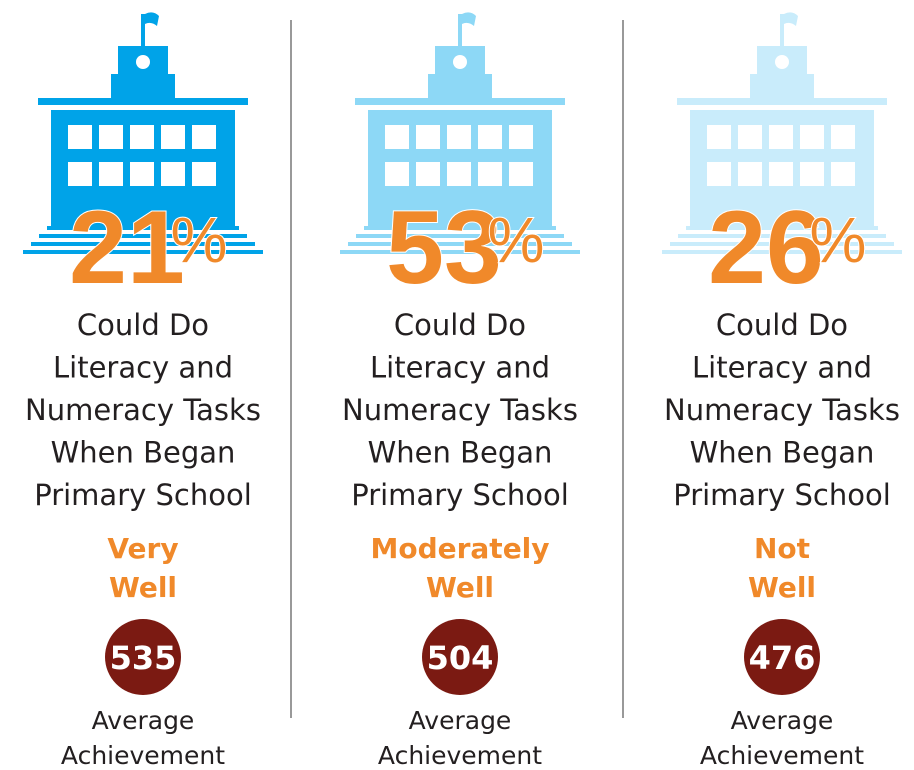 This screenshot has width=914, height=770. I want to click on score: 535, so click(143, 658).